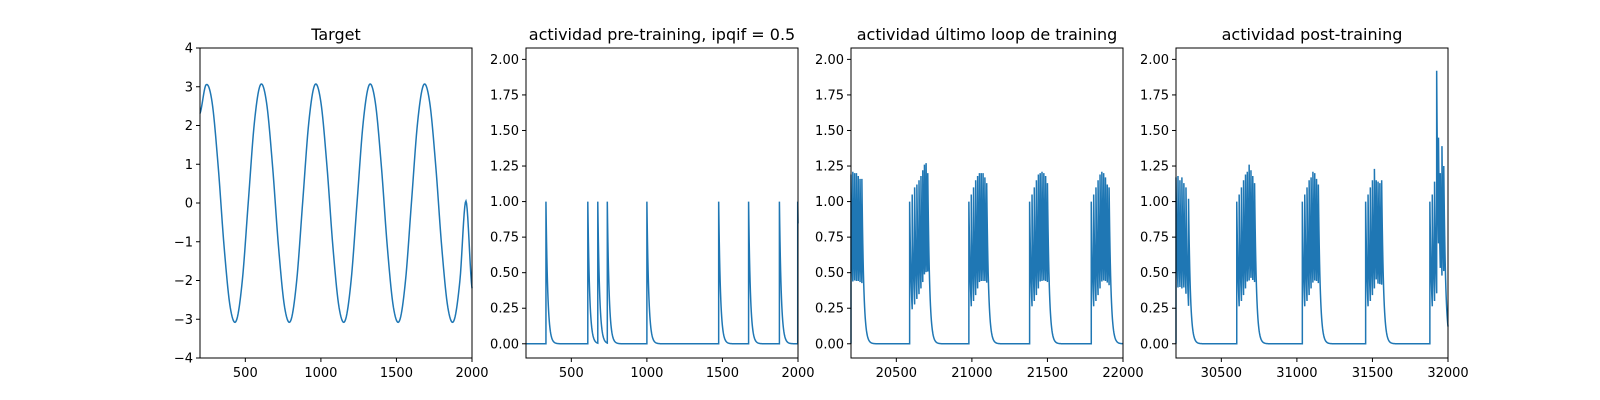 The image size is (1600, 400). Describe the element at coordinates (1122, 373) in the screenshot. I see `x-tick-label: 22000` at that location.